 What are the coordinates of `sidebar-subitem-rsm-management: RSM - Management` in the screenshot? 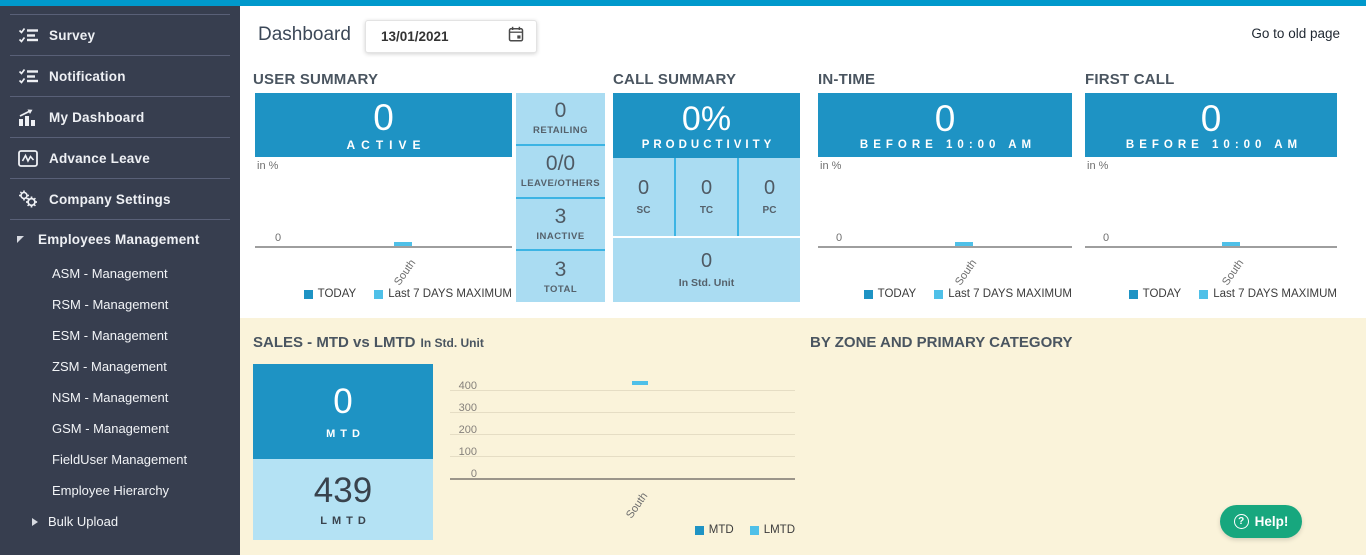 It's located at (110, 304).